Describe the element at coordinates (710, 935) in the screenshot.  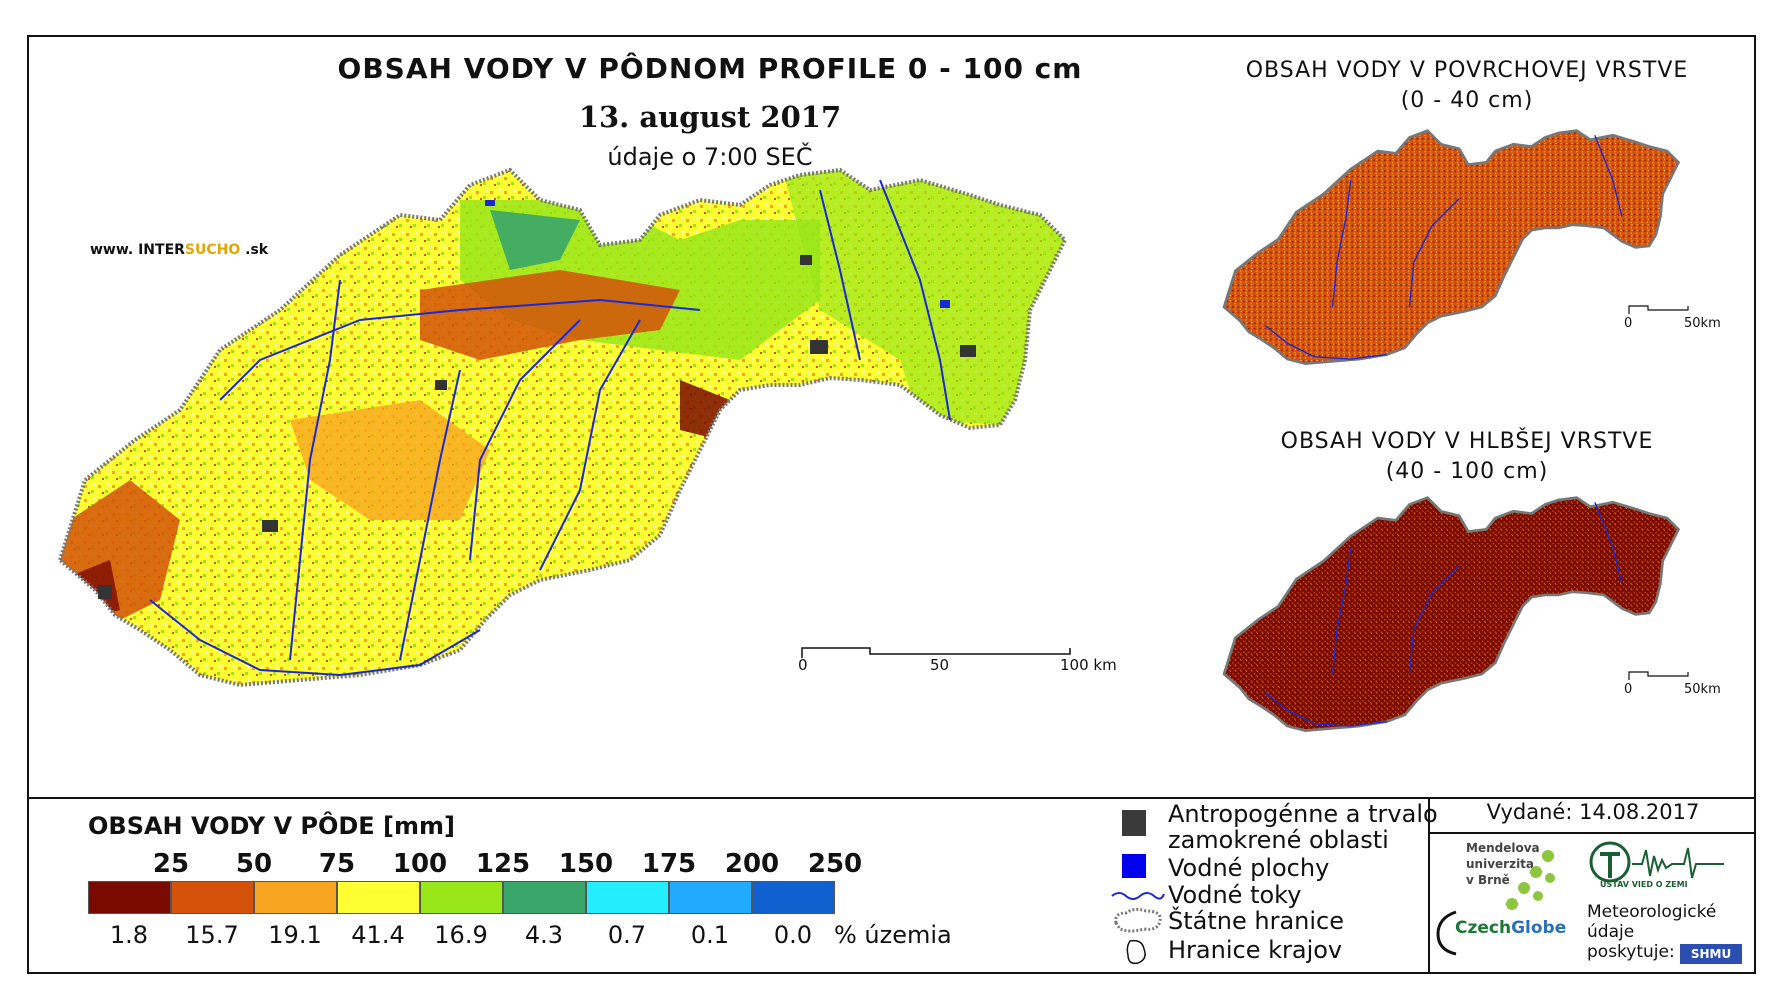
I see `legend-percentage: 0.1` at that location.